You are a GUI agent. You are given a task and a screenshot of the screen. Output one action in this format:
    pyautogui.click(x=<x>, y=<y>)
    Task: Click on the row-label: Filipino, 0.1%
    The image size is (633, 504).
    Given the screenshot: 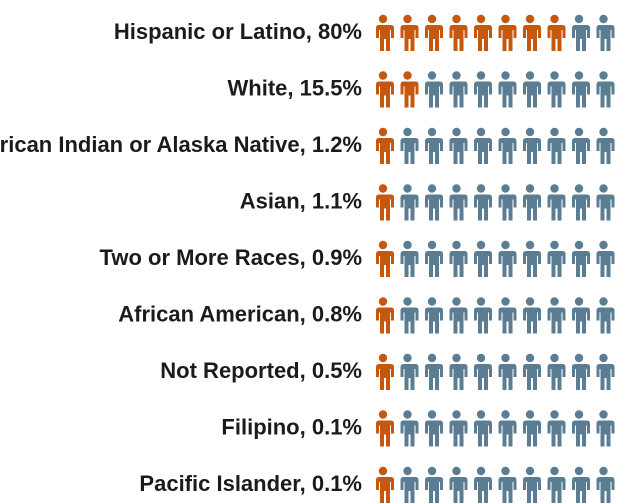 What is the action you would take?
    pyautogui.click(x=291, y=426)
    